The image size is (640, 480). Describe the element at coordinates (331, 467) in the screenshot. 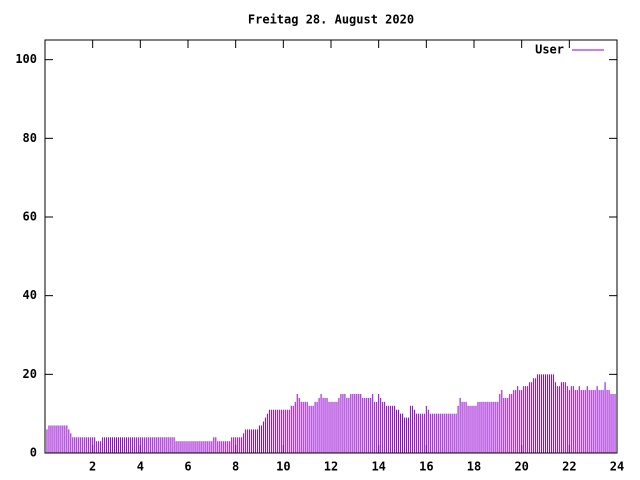

I see `x-tick-label: 12` at that location.